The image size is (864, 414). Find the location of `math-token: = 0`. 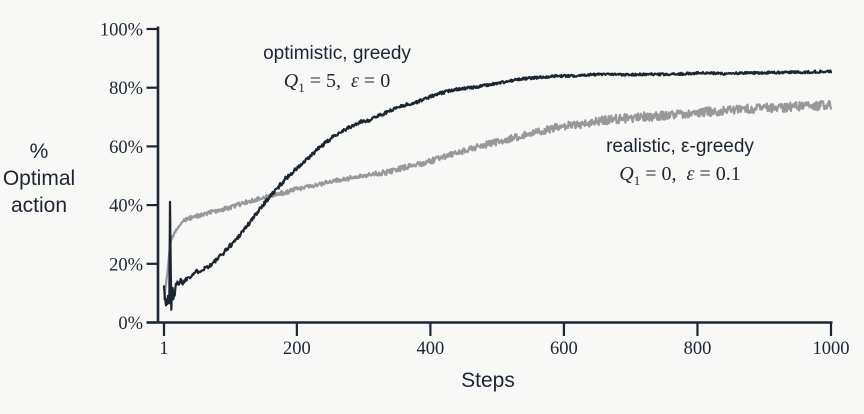

math-token: = 0 is located at coordinates (374, 81).